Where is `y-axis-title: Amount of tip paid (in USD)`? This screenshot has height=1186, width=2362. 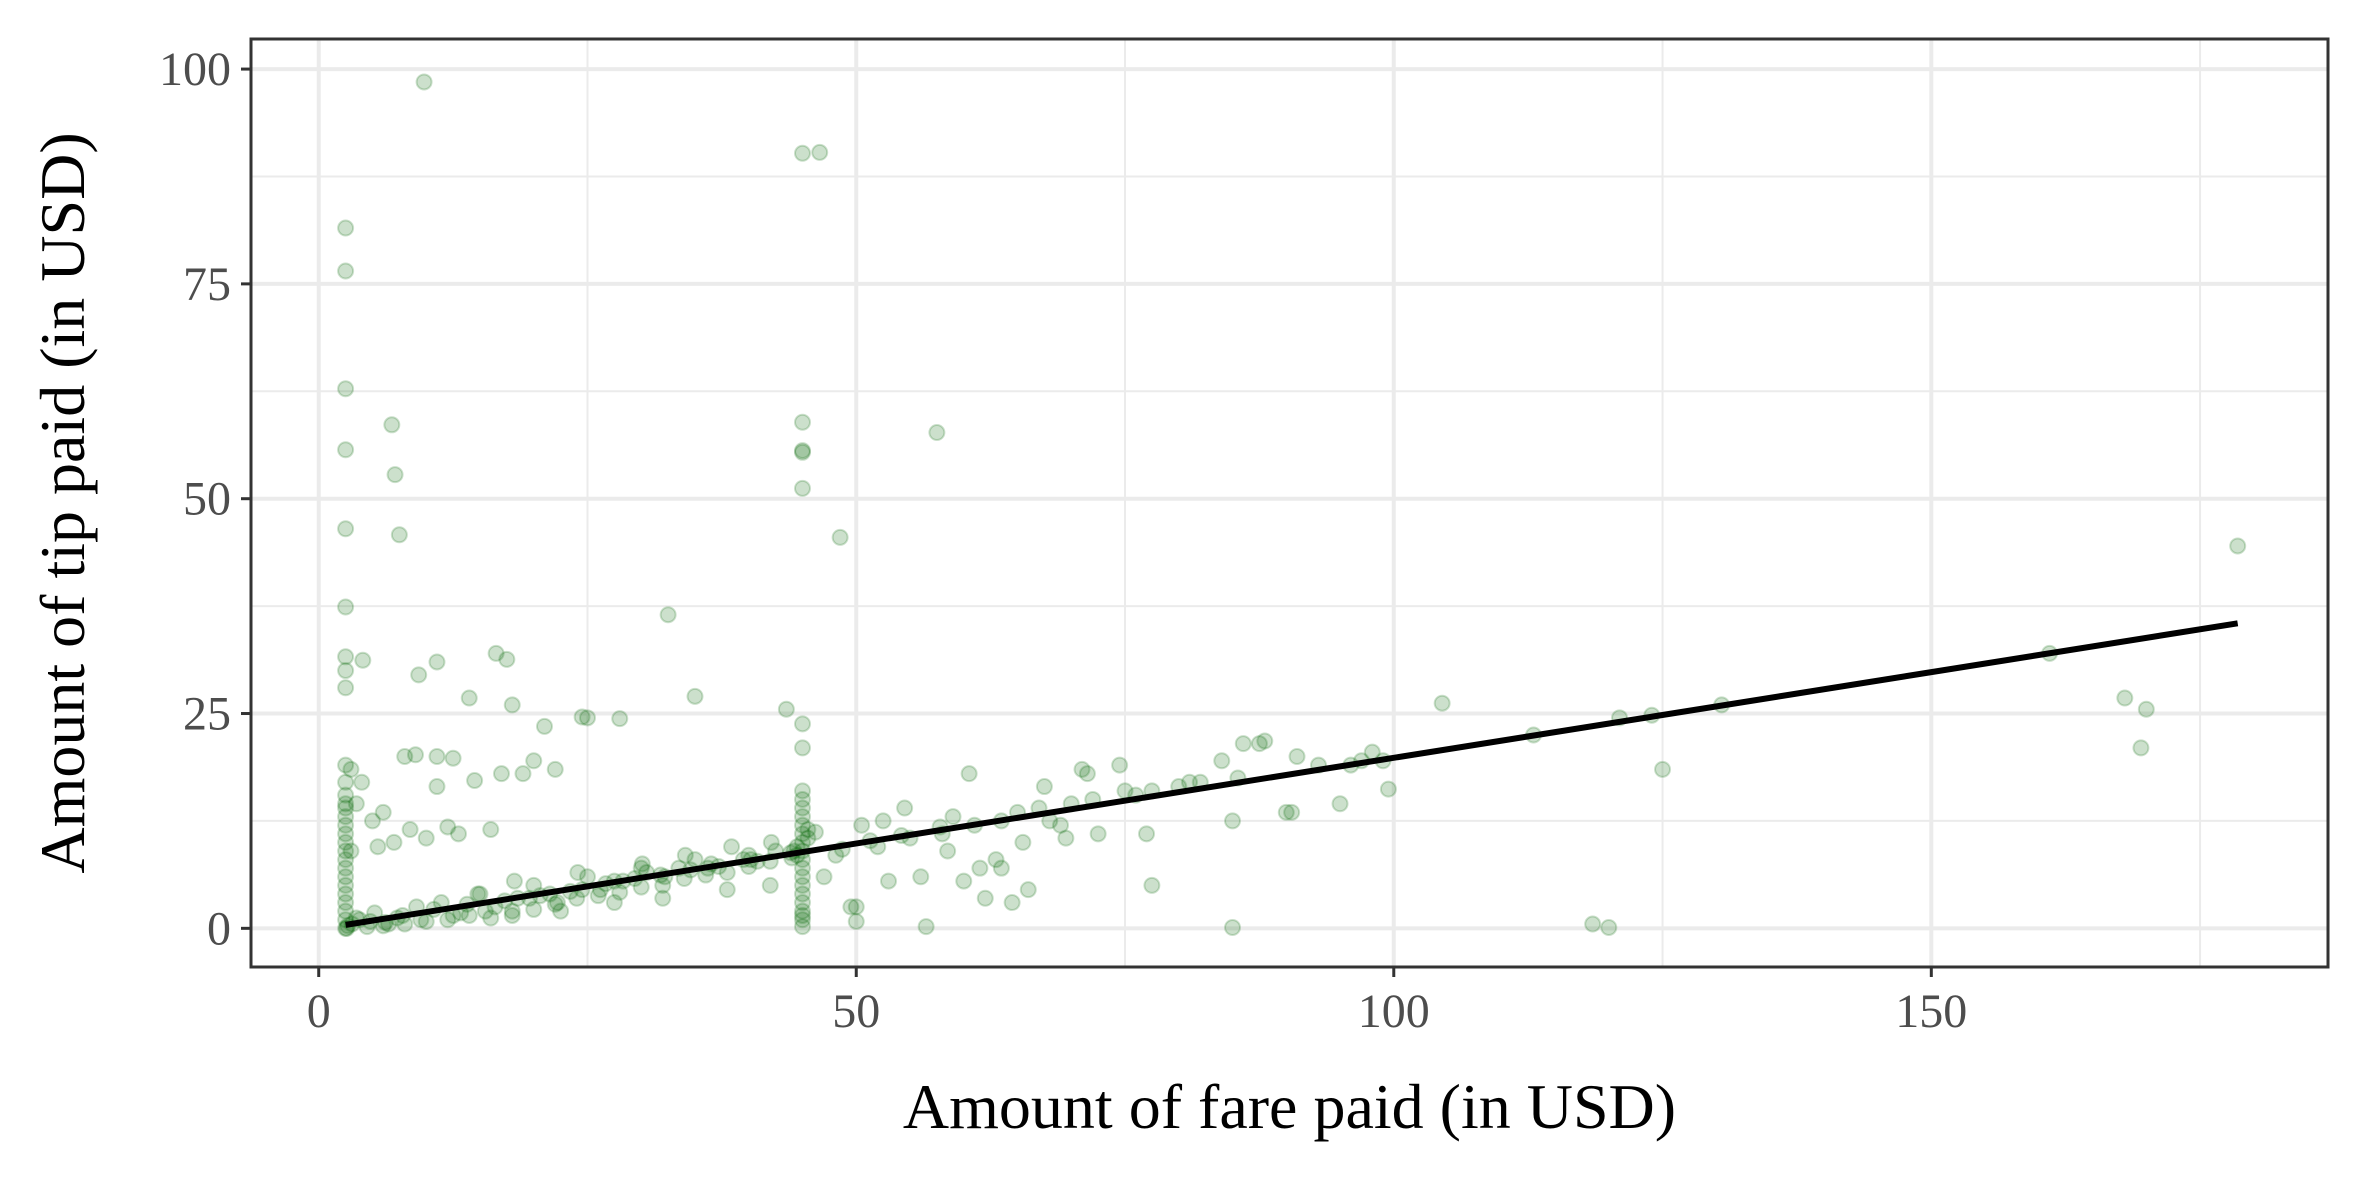 y-axis-title: Amount of tip paid (in USD) is located at coordinates (62, 502).